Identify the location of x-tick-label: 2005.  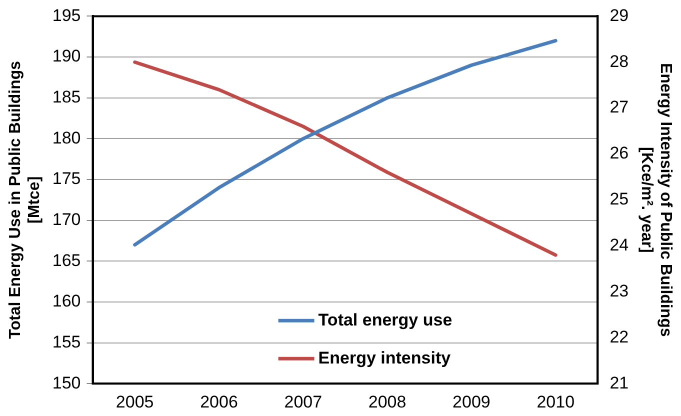
(135, 402).